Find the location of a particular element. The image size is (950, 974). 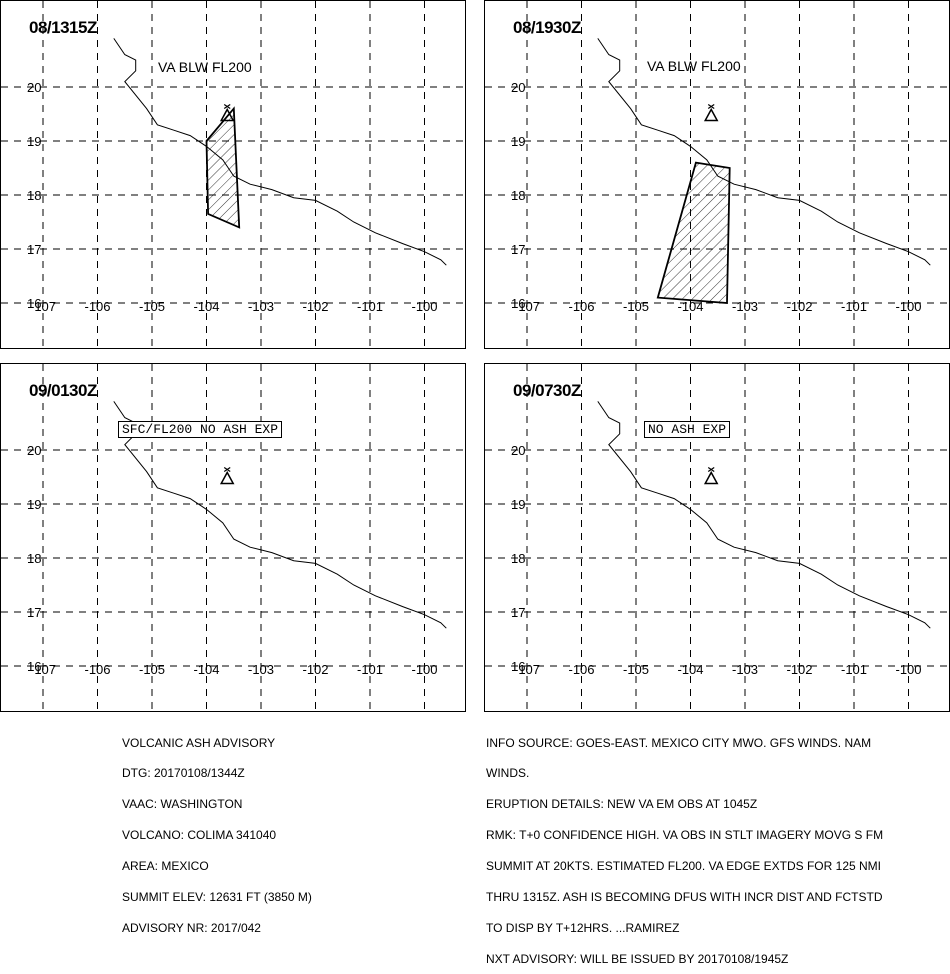

forecast-time-label: 09/0130Z is located at coordinates (63, 390).